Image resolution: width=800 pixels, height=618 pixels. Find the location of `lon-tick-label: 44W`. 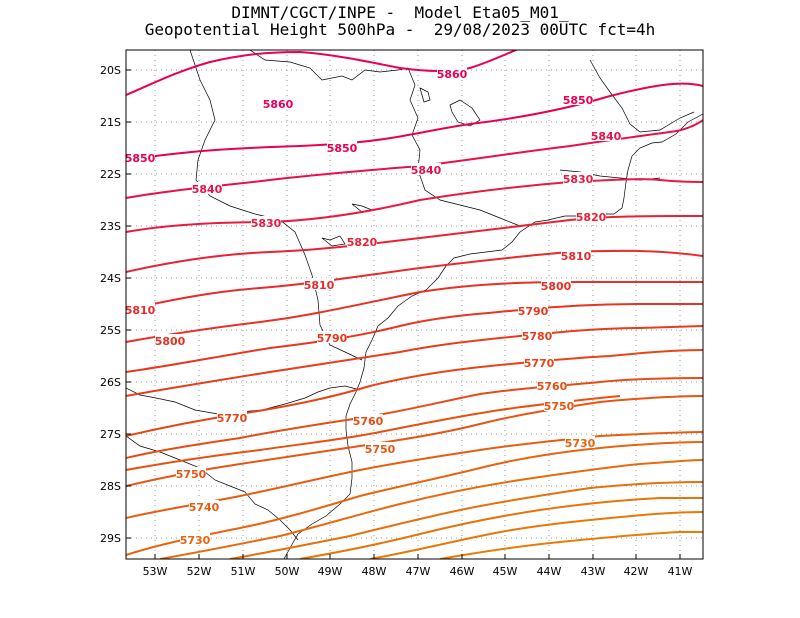

lon-tick-label: 44W is located at coordinates (549, 571).